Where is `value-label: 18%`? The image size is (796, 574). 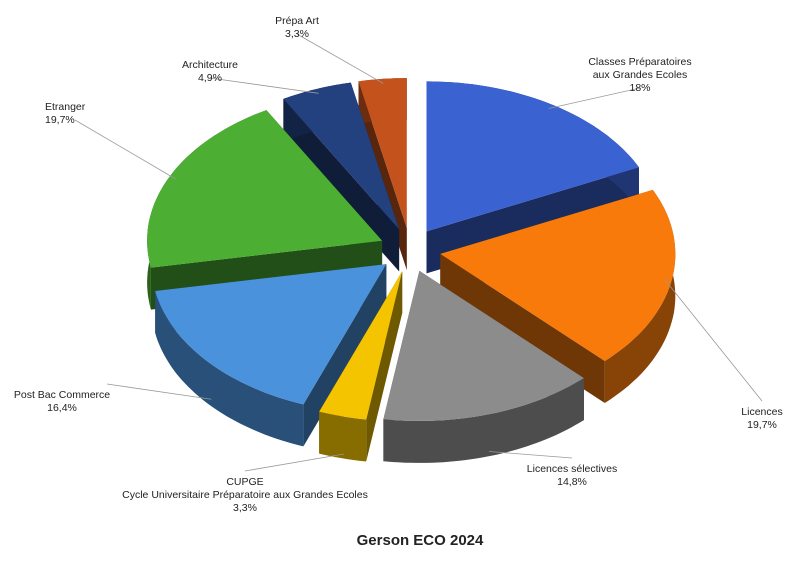
value-label: 18% is located at coordinates (639, 88).